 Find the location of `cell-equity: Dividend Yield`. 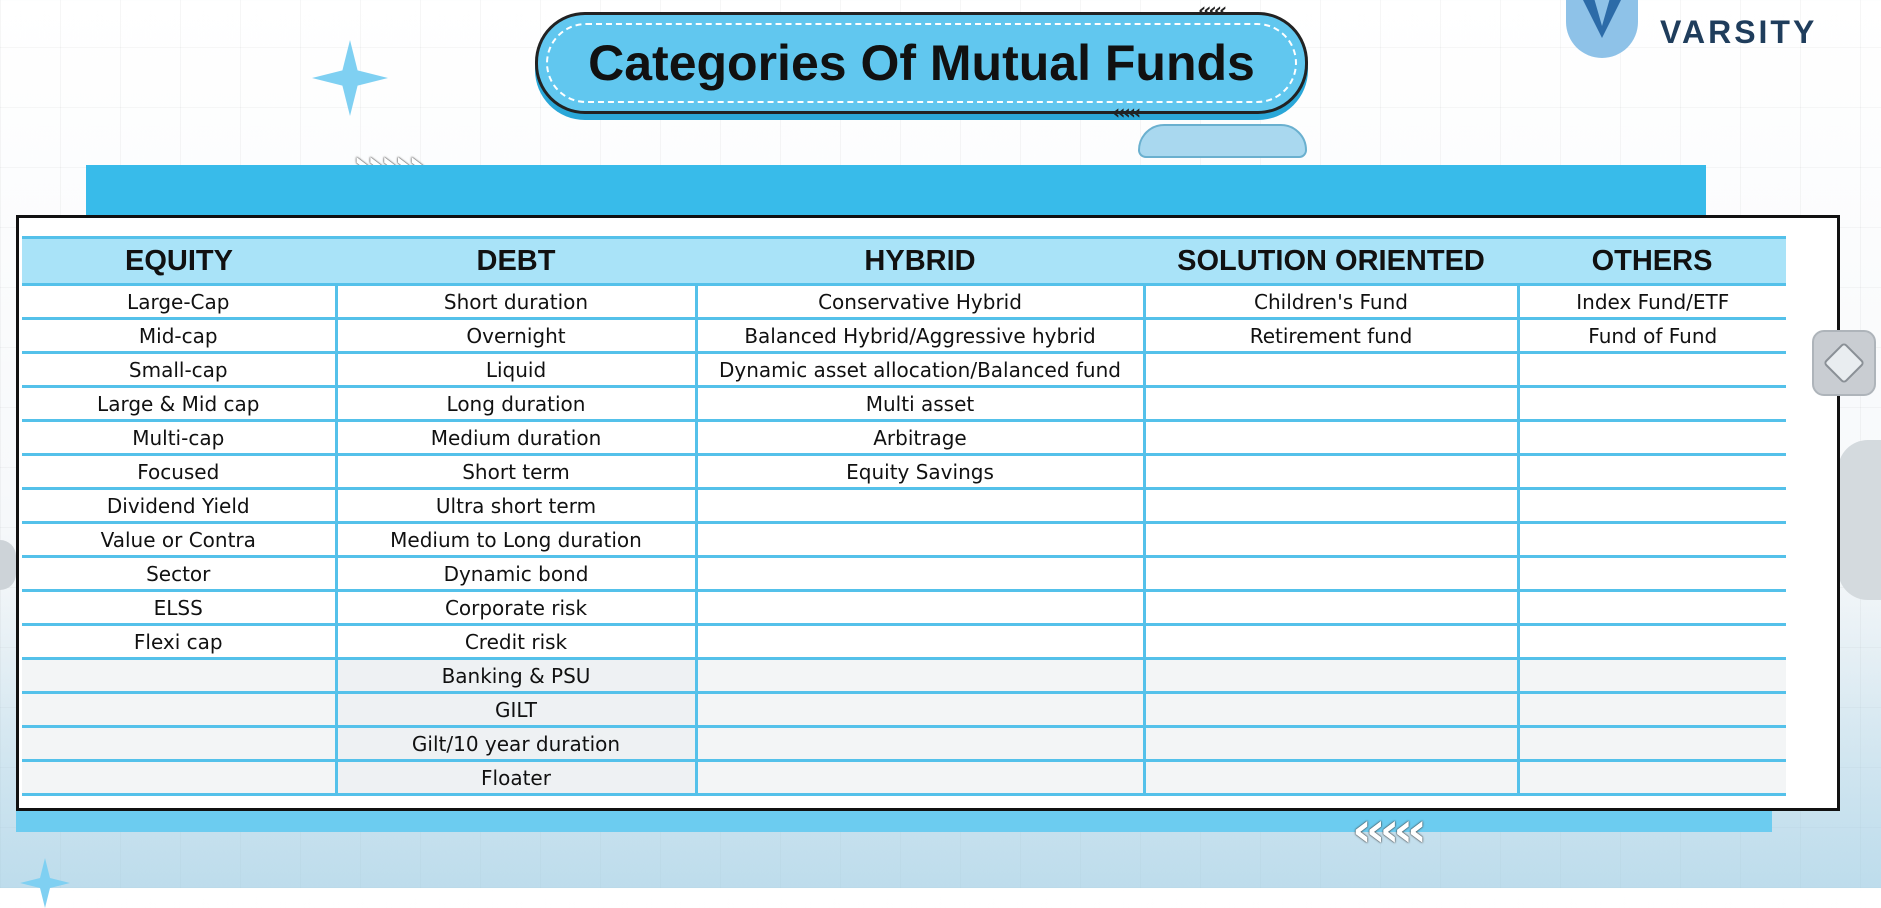

cell-equity: Dividend Yield is located at coordinates (179, 506).